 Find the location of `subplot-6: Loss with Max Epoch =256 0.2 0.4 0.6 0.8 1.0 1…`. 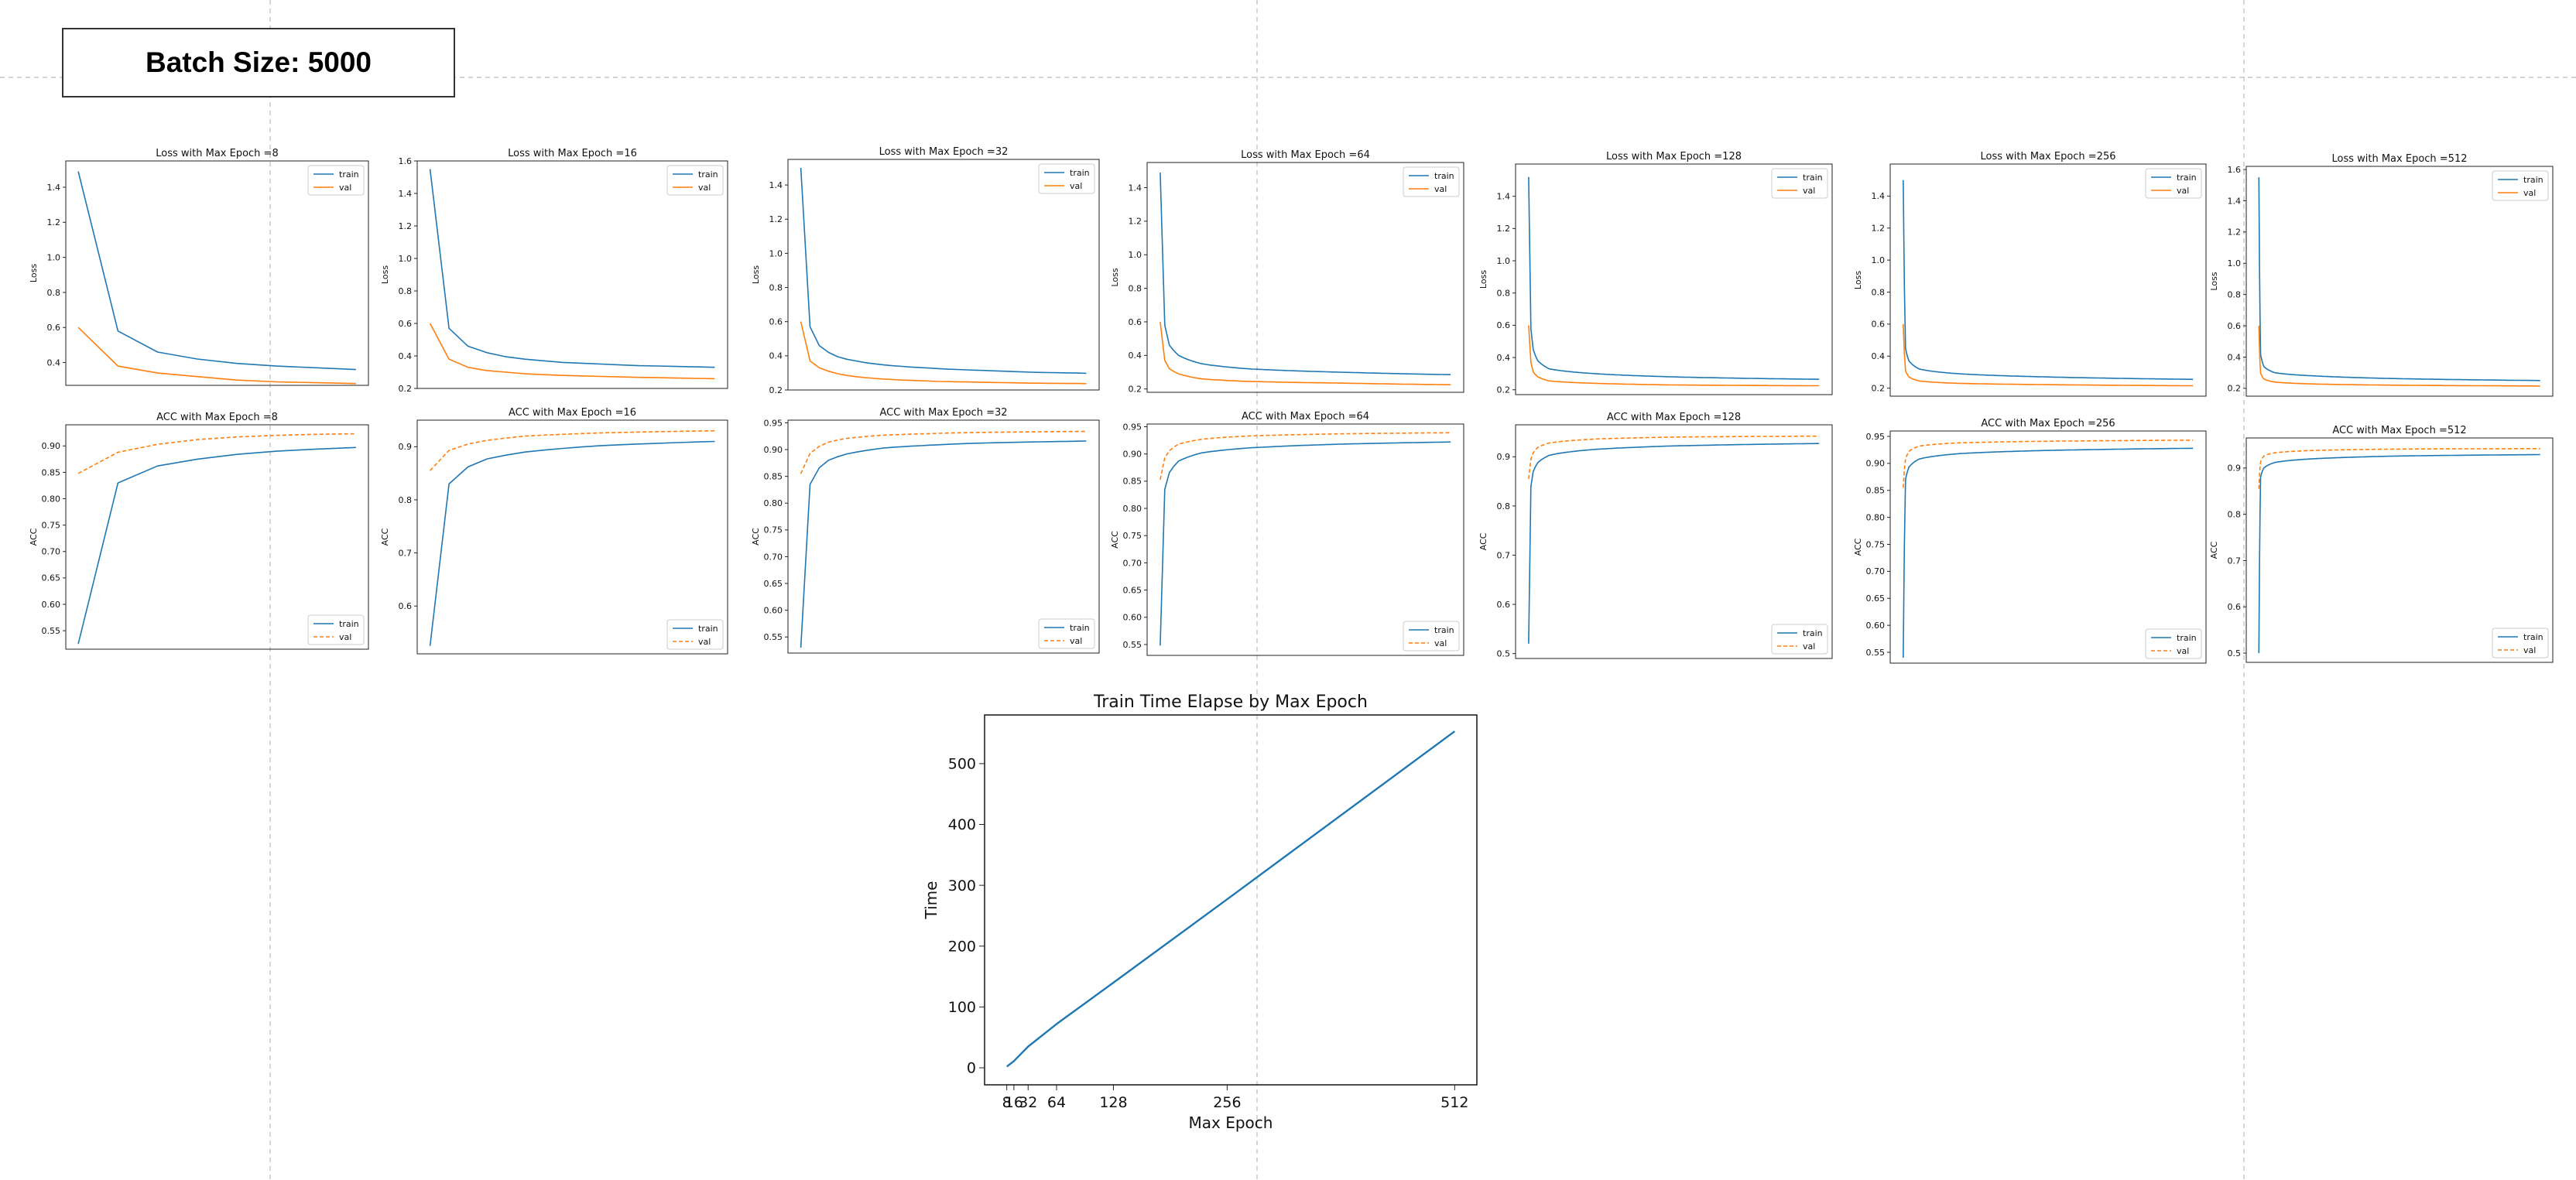

subplot-6: Loss with Max Epoch =256 0.2 0.4 0.6 0.8 1.0 1… is located at coordinates (2030, 274).